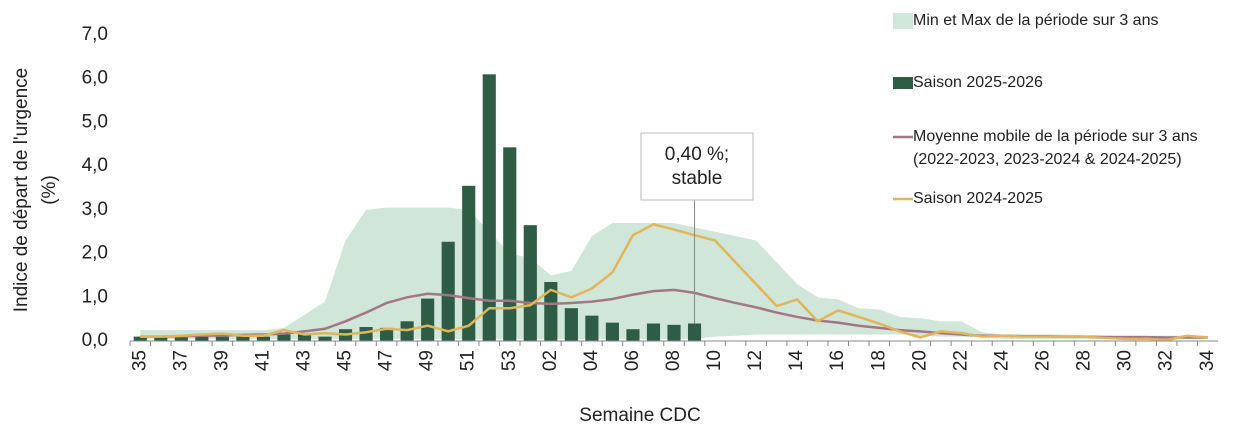 The image size is (1239, 428). I want to click on x-tick-label: 18, so click(878, 360).